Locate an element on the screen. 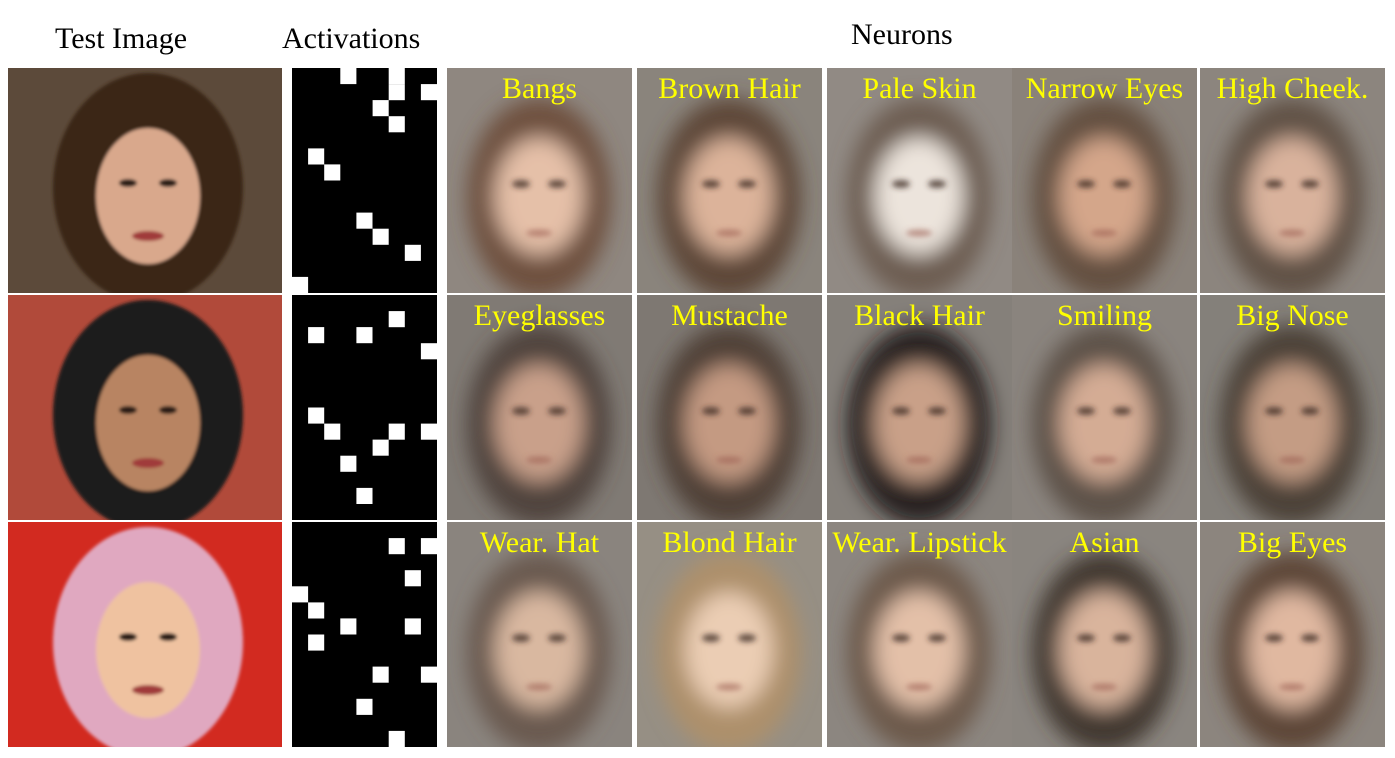 The height and width of the screenshot is (758, 1395). neuron-pale-skin: Pale Skin is located at coordinates (919, 180).